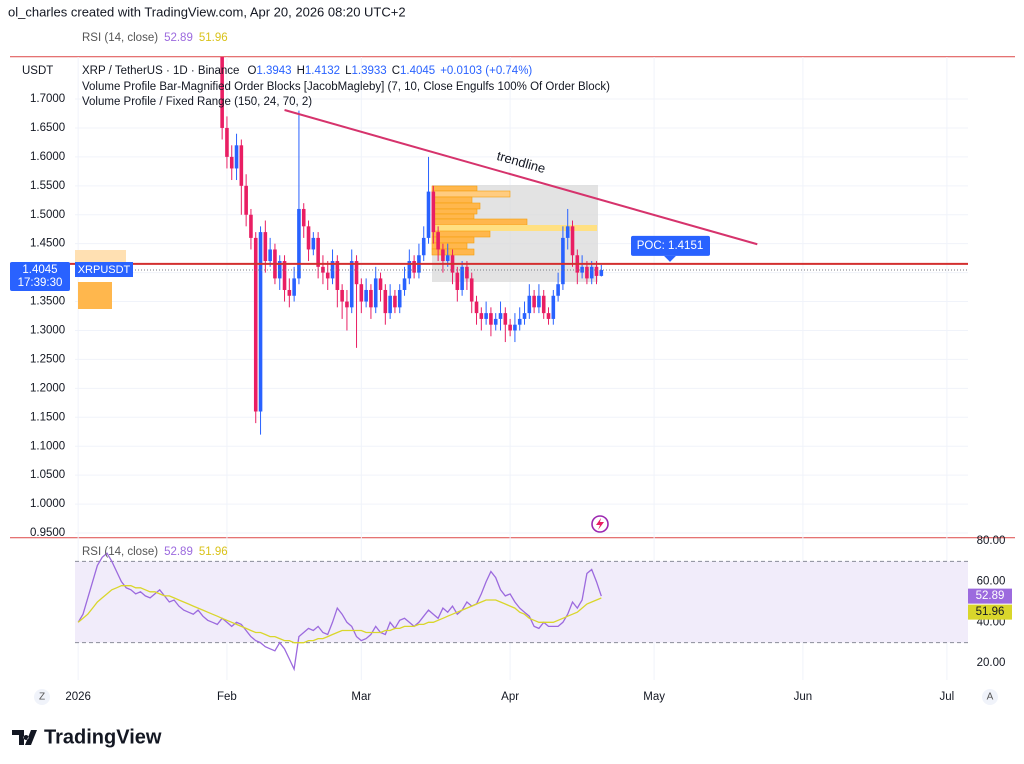 The image size is (1024, 764). I want to click on auto-button: A, so click(990, 697).